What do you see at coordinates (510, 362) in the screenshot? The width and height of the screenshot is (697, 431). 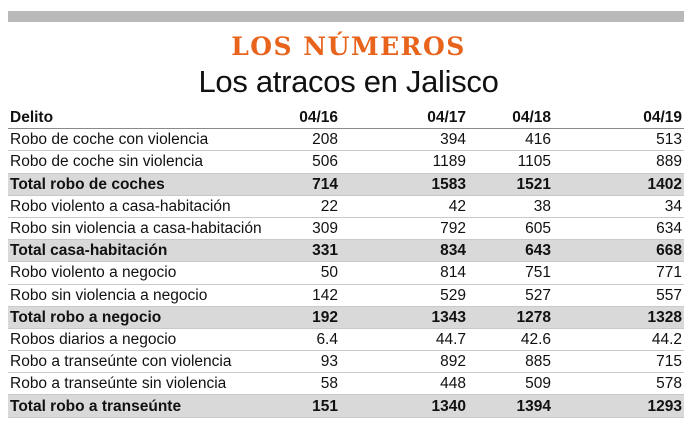 I see `table-cell: 885` at bounding box center [510, 362].